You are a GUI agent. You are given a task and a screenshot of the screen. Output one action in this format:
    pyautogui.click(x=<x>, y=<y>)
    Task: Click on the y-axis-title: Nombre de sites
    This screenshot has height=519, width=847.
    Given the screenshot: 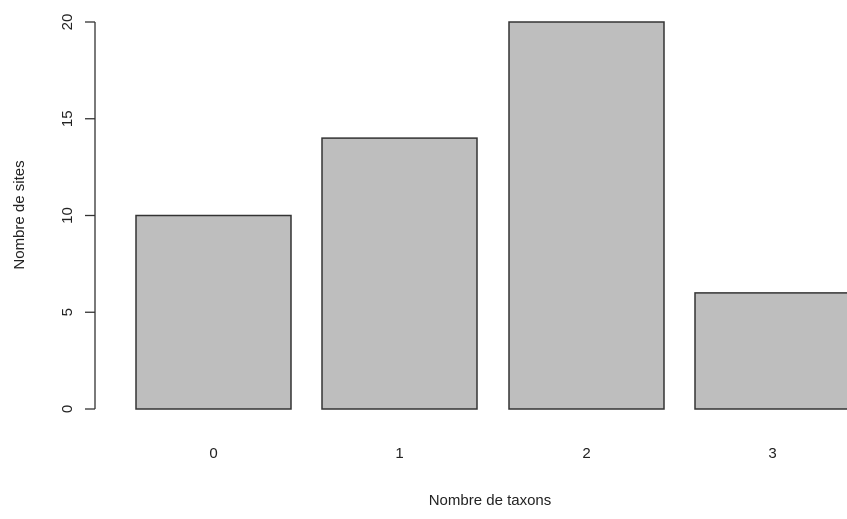 What is the action you would take?
    pyautogui.click(x=19, y=214)
    